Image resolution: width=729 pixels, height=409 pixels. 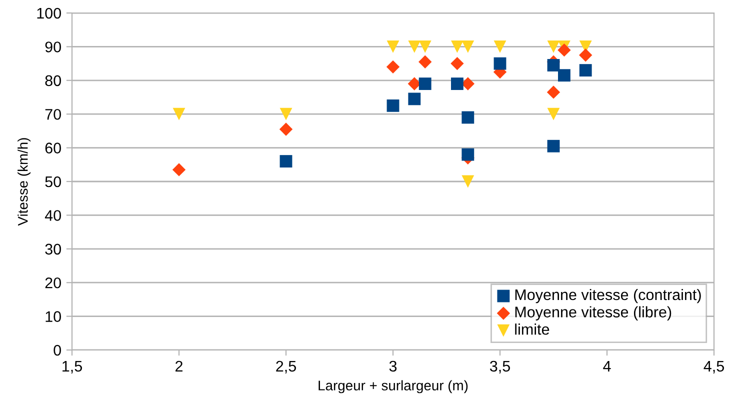 I want to click on y-tick-label: 70, so click(x=53, y=114).